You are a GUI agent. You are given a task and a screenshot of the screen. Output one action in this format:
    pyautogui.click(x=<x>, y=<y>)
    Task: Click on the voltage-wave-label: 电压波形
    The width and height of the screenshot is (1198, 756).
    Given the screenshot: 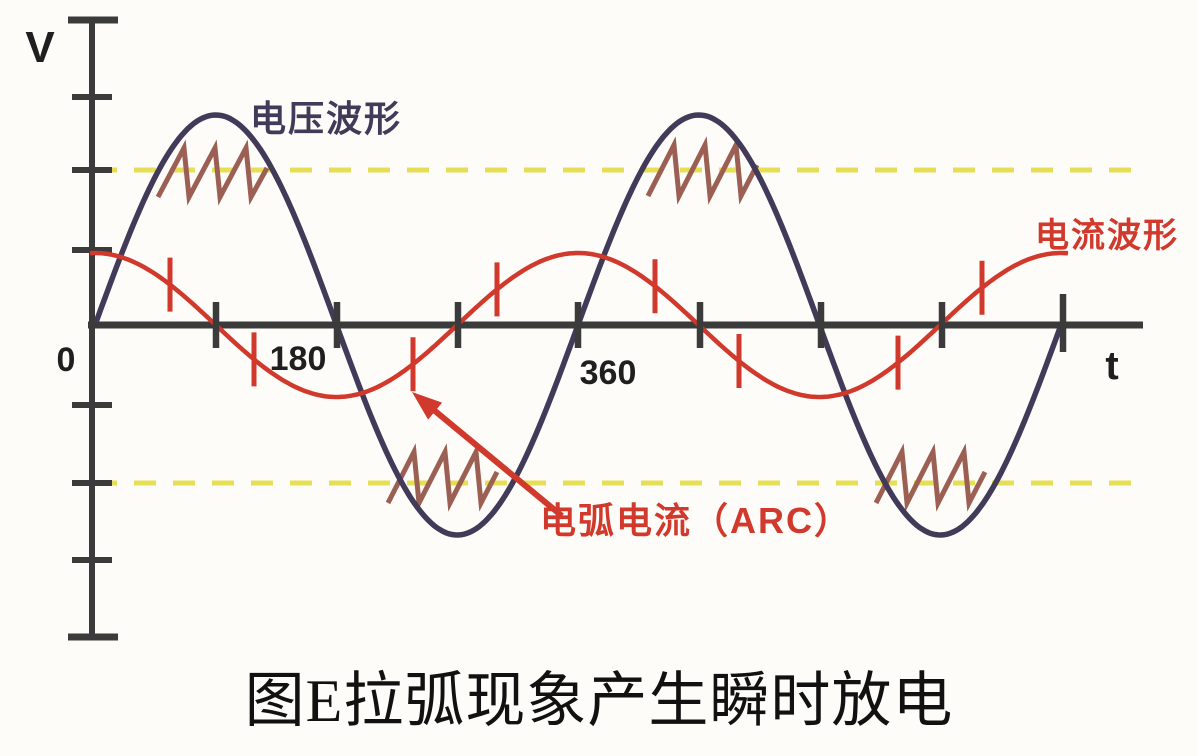 What is the action you would take?
    pyautogui.click(x=326, y=118)
    